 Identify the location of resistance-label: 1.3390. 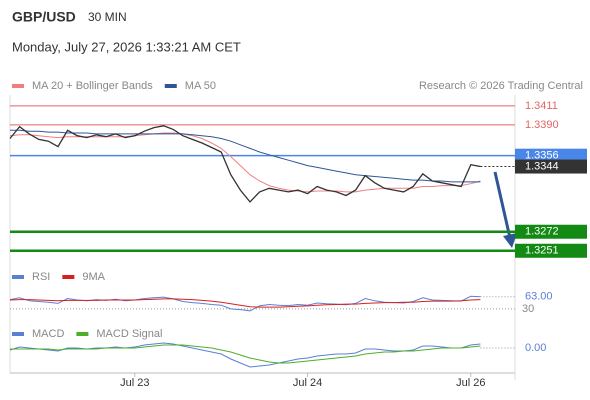
(542, 125).